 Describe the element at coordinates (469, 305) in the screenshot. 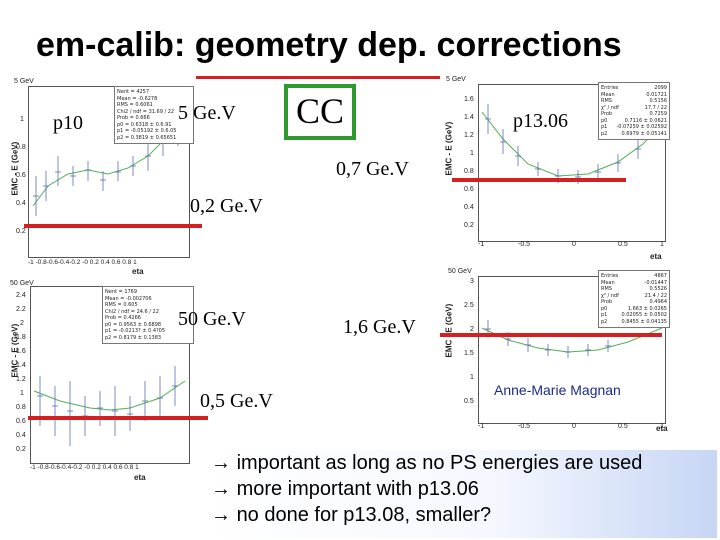

I see `y-tick: 2.5` at that location.